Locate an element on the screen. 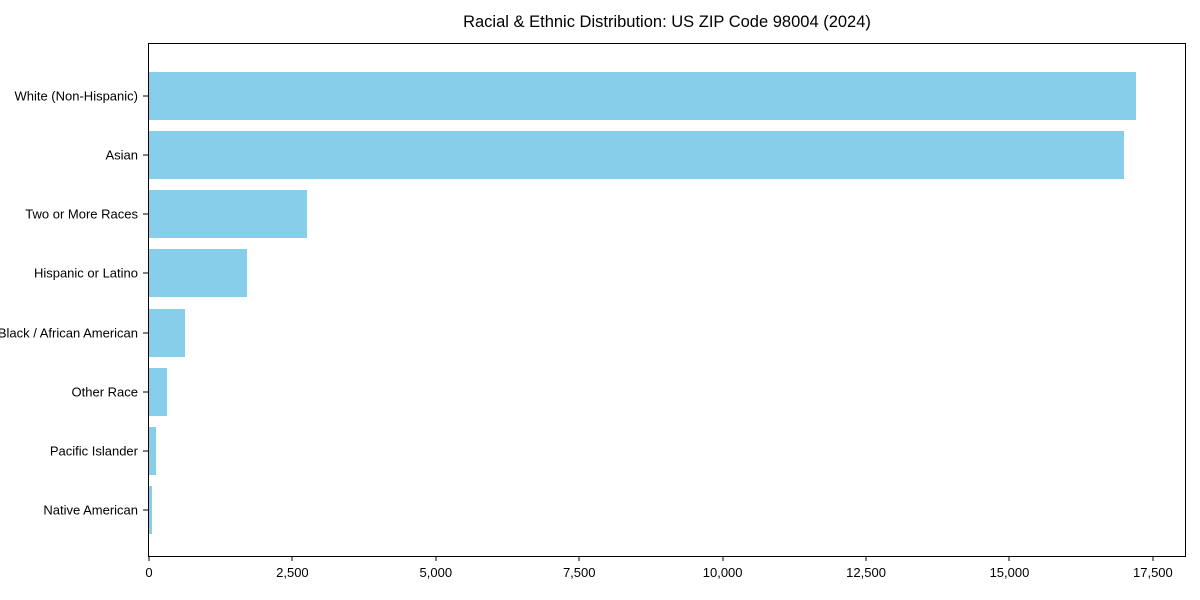 Image resolution: width=1200 pixels, height=600 pixels. x-axis-ticks: 0 2,500 5,000 7,500 10,000 12,500 15,000 17,500 is located at coordinates (665, 572).